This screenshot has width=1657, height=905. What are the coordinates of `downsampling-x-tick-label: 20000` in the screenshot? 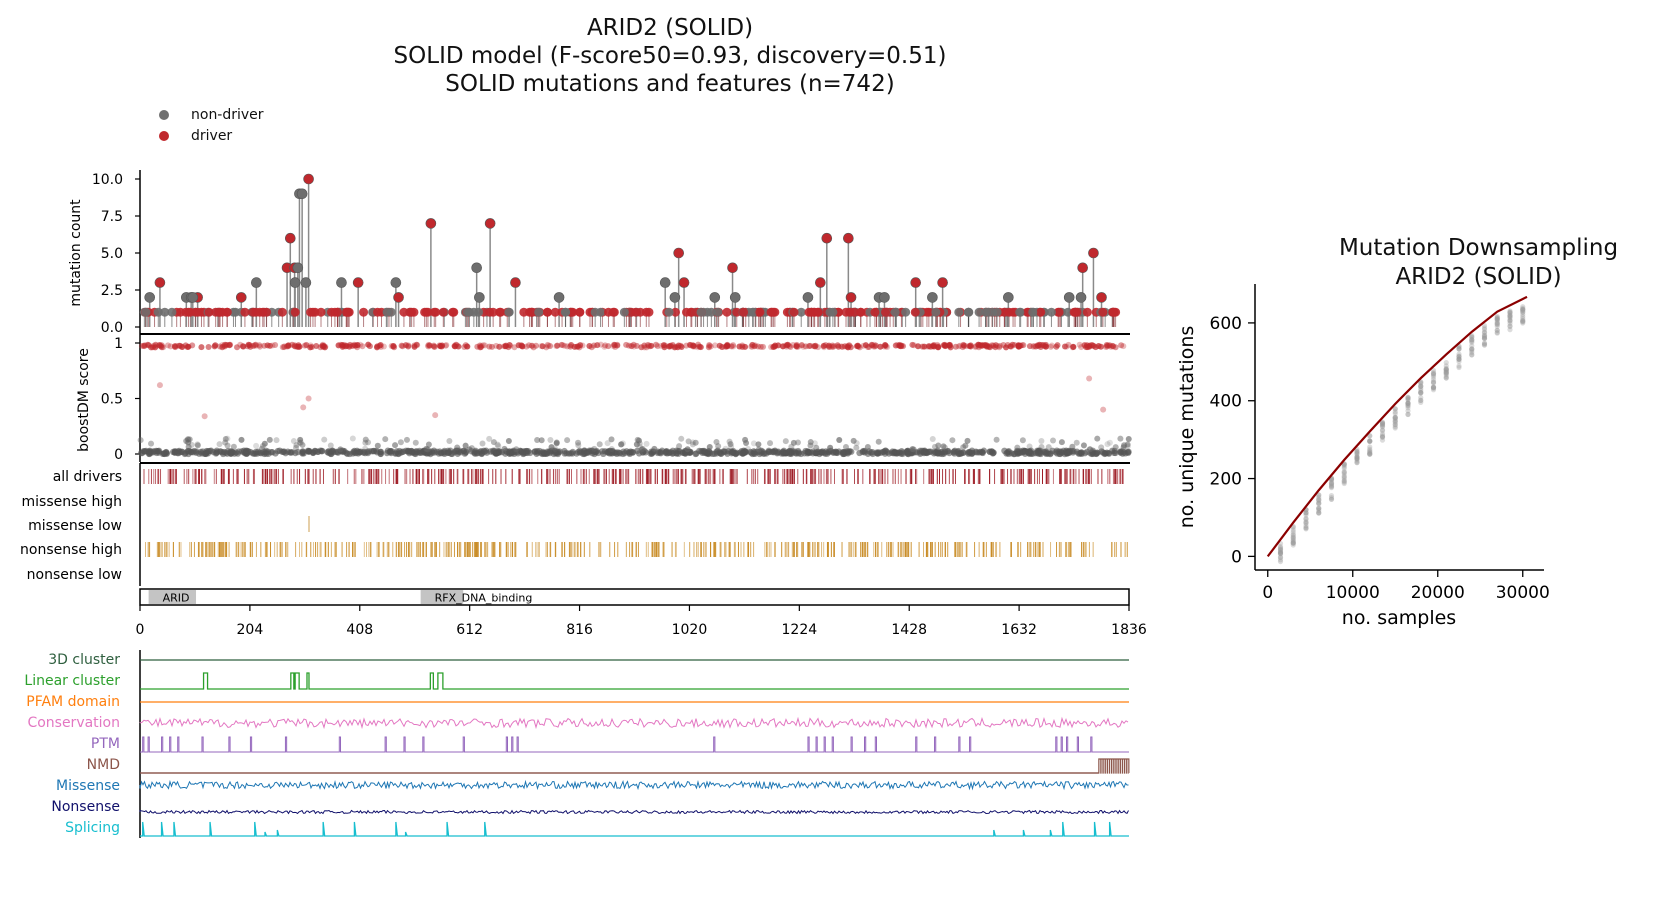 It's located at (1438, 593).